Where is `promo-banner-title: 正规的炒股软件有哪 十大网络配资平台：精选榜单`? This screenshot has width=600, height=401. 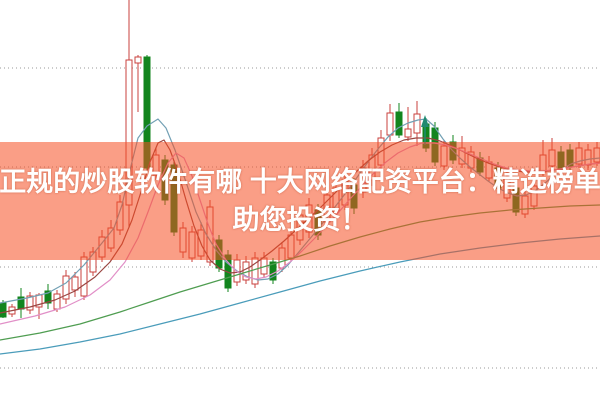
promo-banner-title: 正规的炒股软件有哪 十大网络配资平台：精选榜单 is located at coordinates (300, 182).